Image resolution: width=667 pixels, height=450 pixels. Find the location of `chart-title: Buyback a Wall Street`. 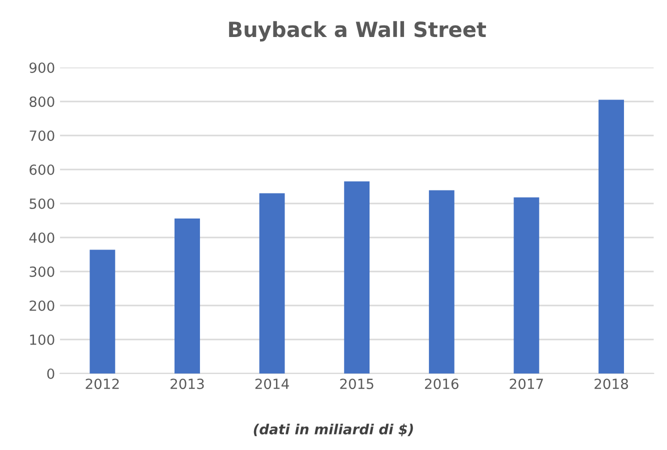

chart-title: Buyback a Wall Street is located at coordinates (357, 31).